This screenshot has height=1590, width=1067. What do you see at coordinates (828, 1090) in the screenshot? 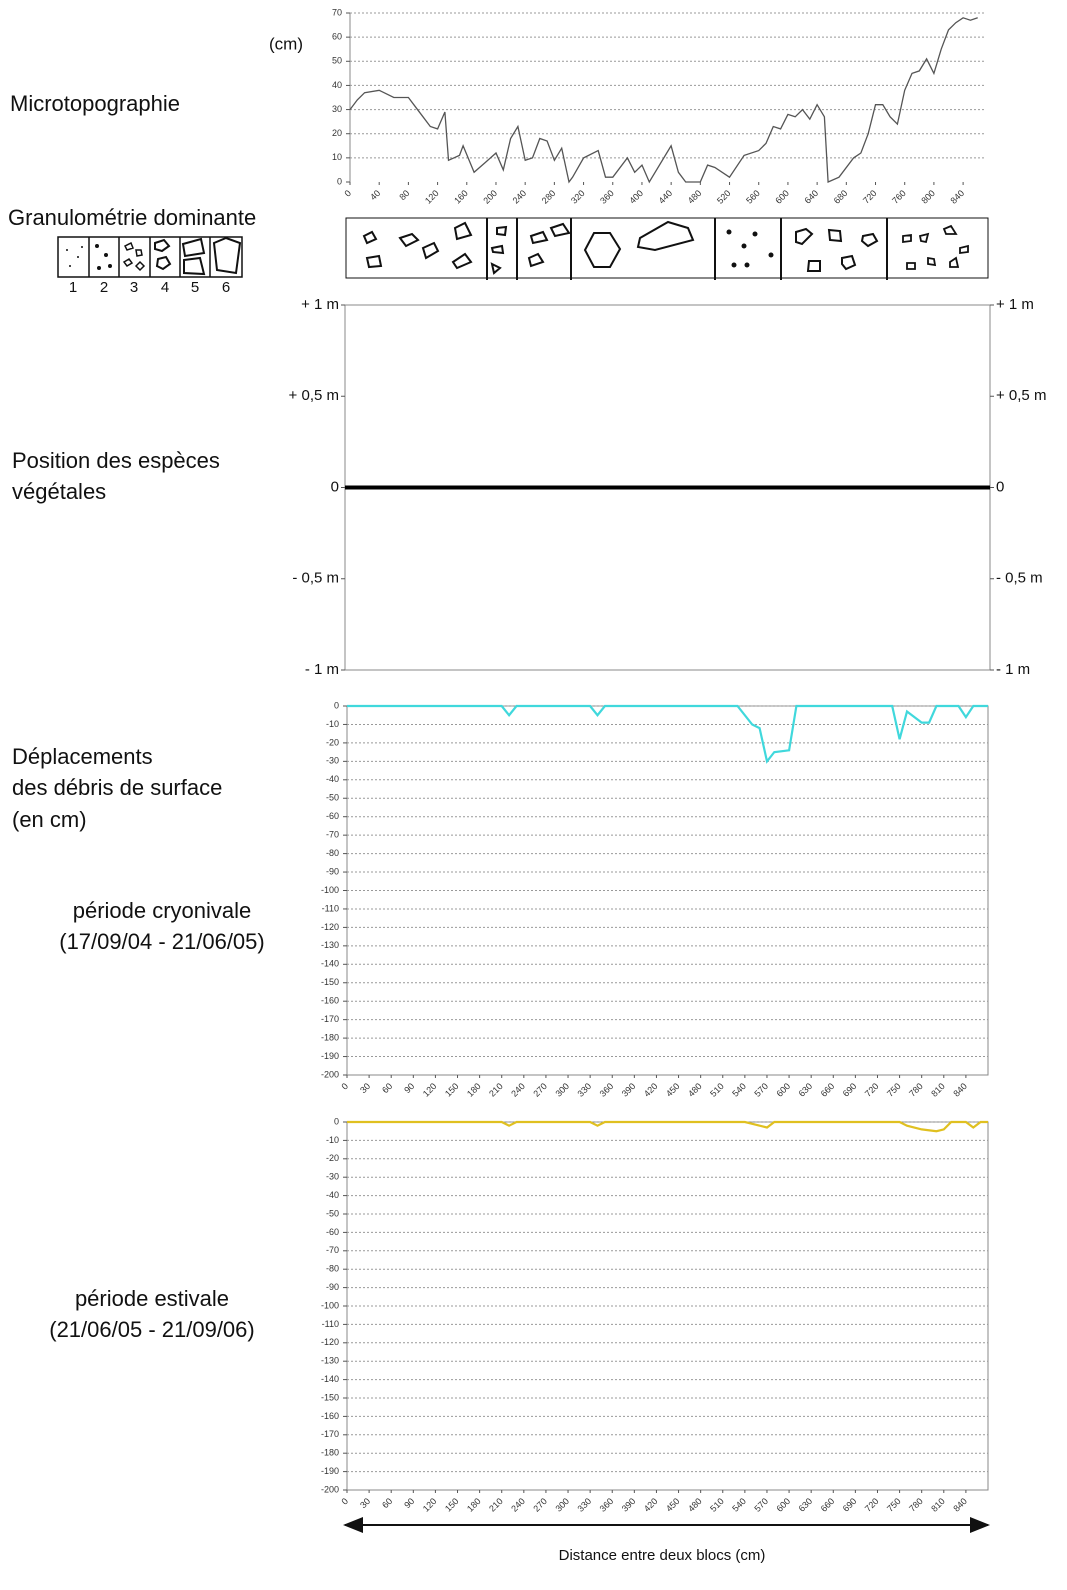
I see `x-tick-label: 660` at bounding box center [828, 1090].